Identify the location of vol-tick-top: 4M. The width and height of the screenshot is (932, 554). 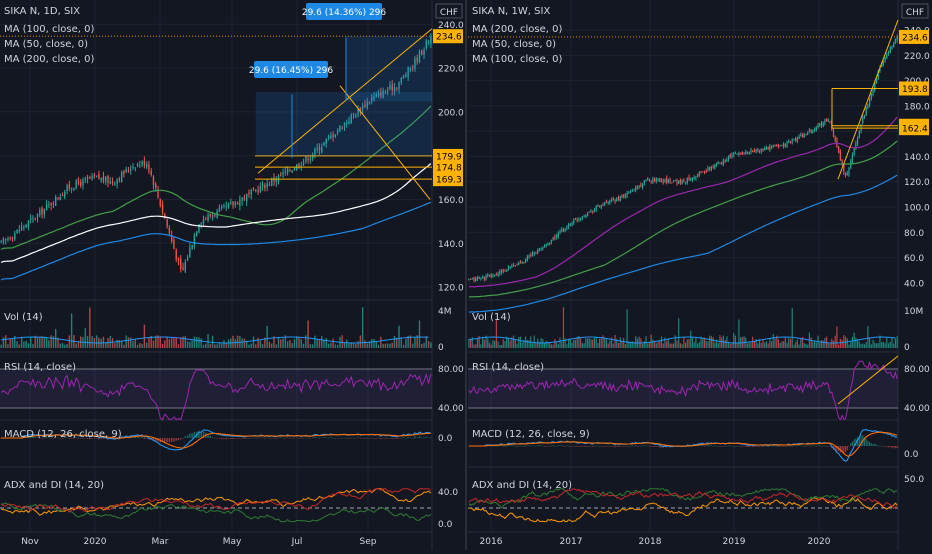
(445, 312).